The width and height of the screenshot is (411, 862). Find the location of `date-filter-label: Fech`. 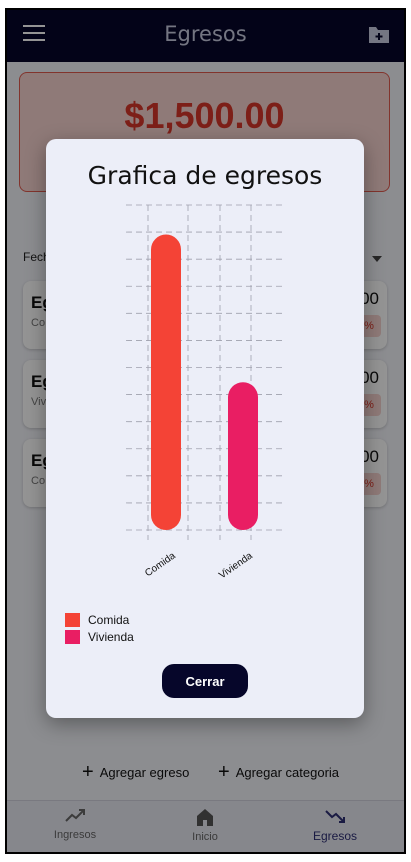

date-filter-label: Fech is located at coordinates (36, 257).